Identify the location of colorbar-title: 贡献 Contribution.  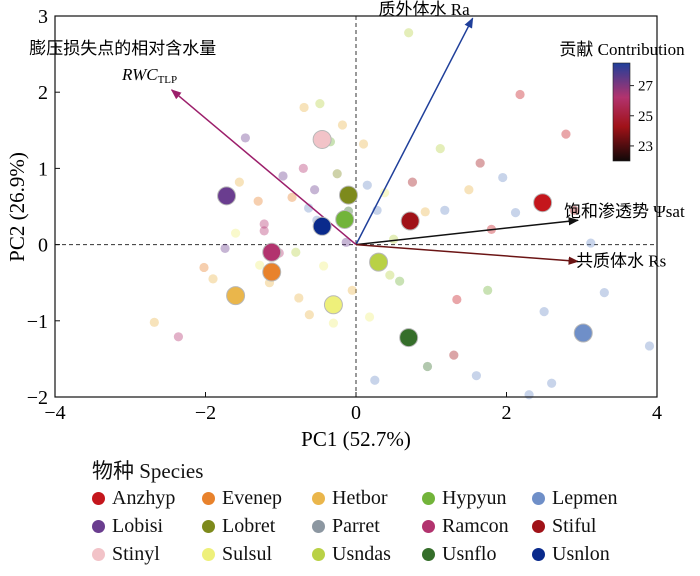
(622, 49).